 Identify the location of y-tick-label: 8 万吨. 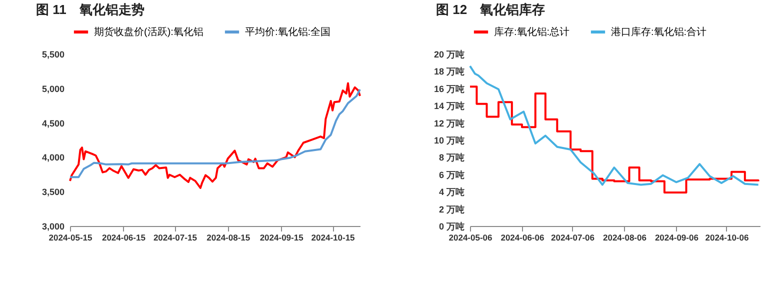
(451, 157).